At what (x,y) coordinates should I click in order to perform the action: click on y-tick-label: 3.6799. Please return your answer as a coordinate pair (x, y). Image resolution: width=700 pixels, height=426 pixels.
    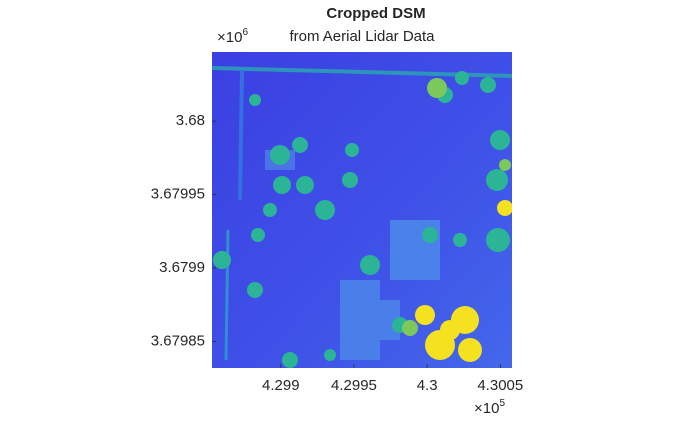
    Looking at the image, I should click on (182, 267).